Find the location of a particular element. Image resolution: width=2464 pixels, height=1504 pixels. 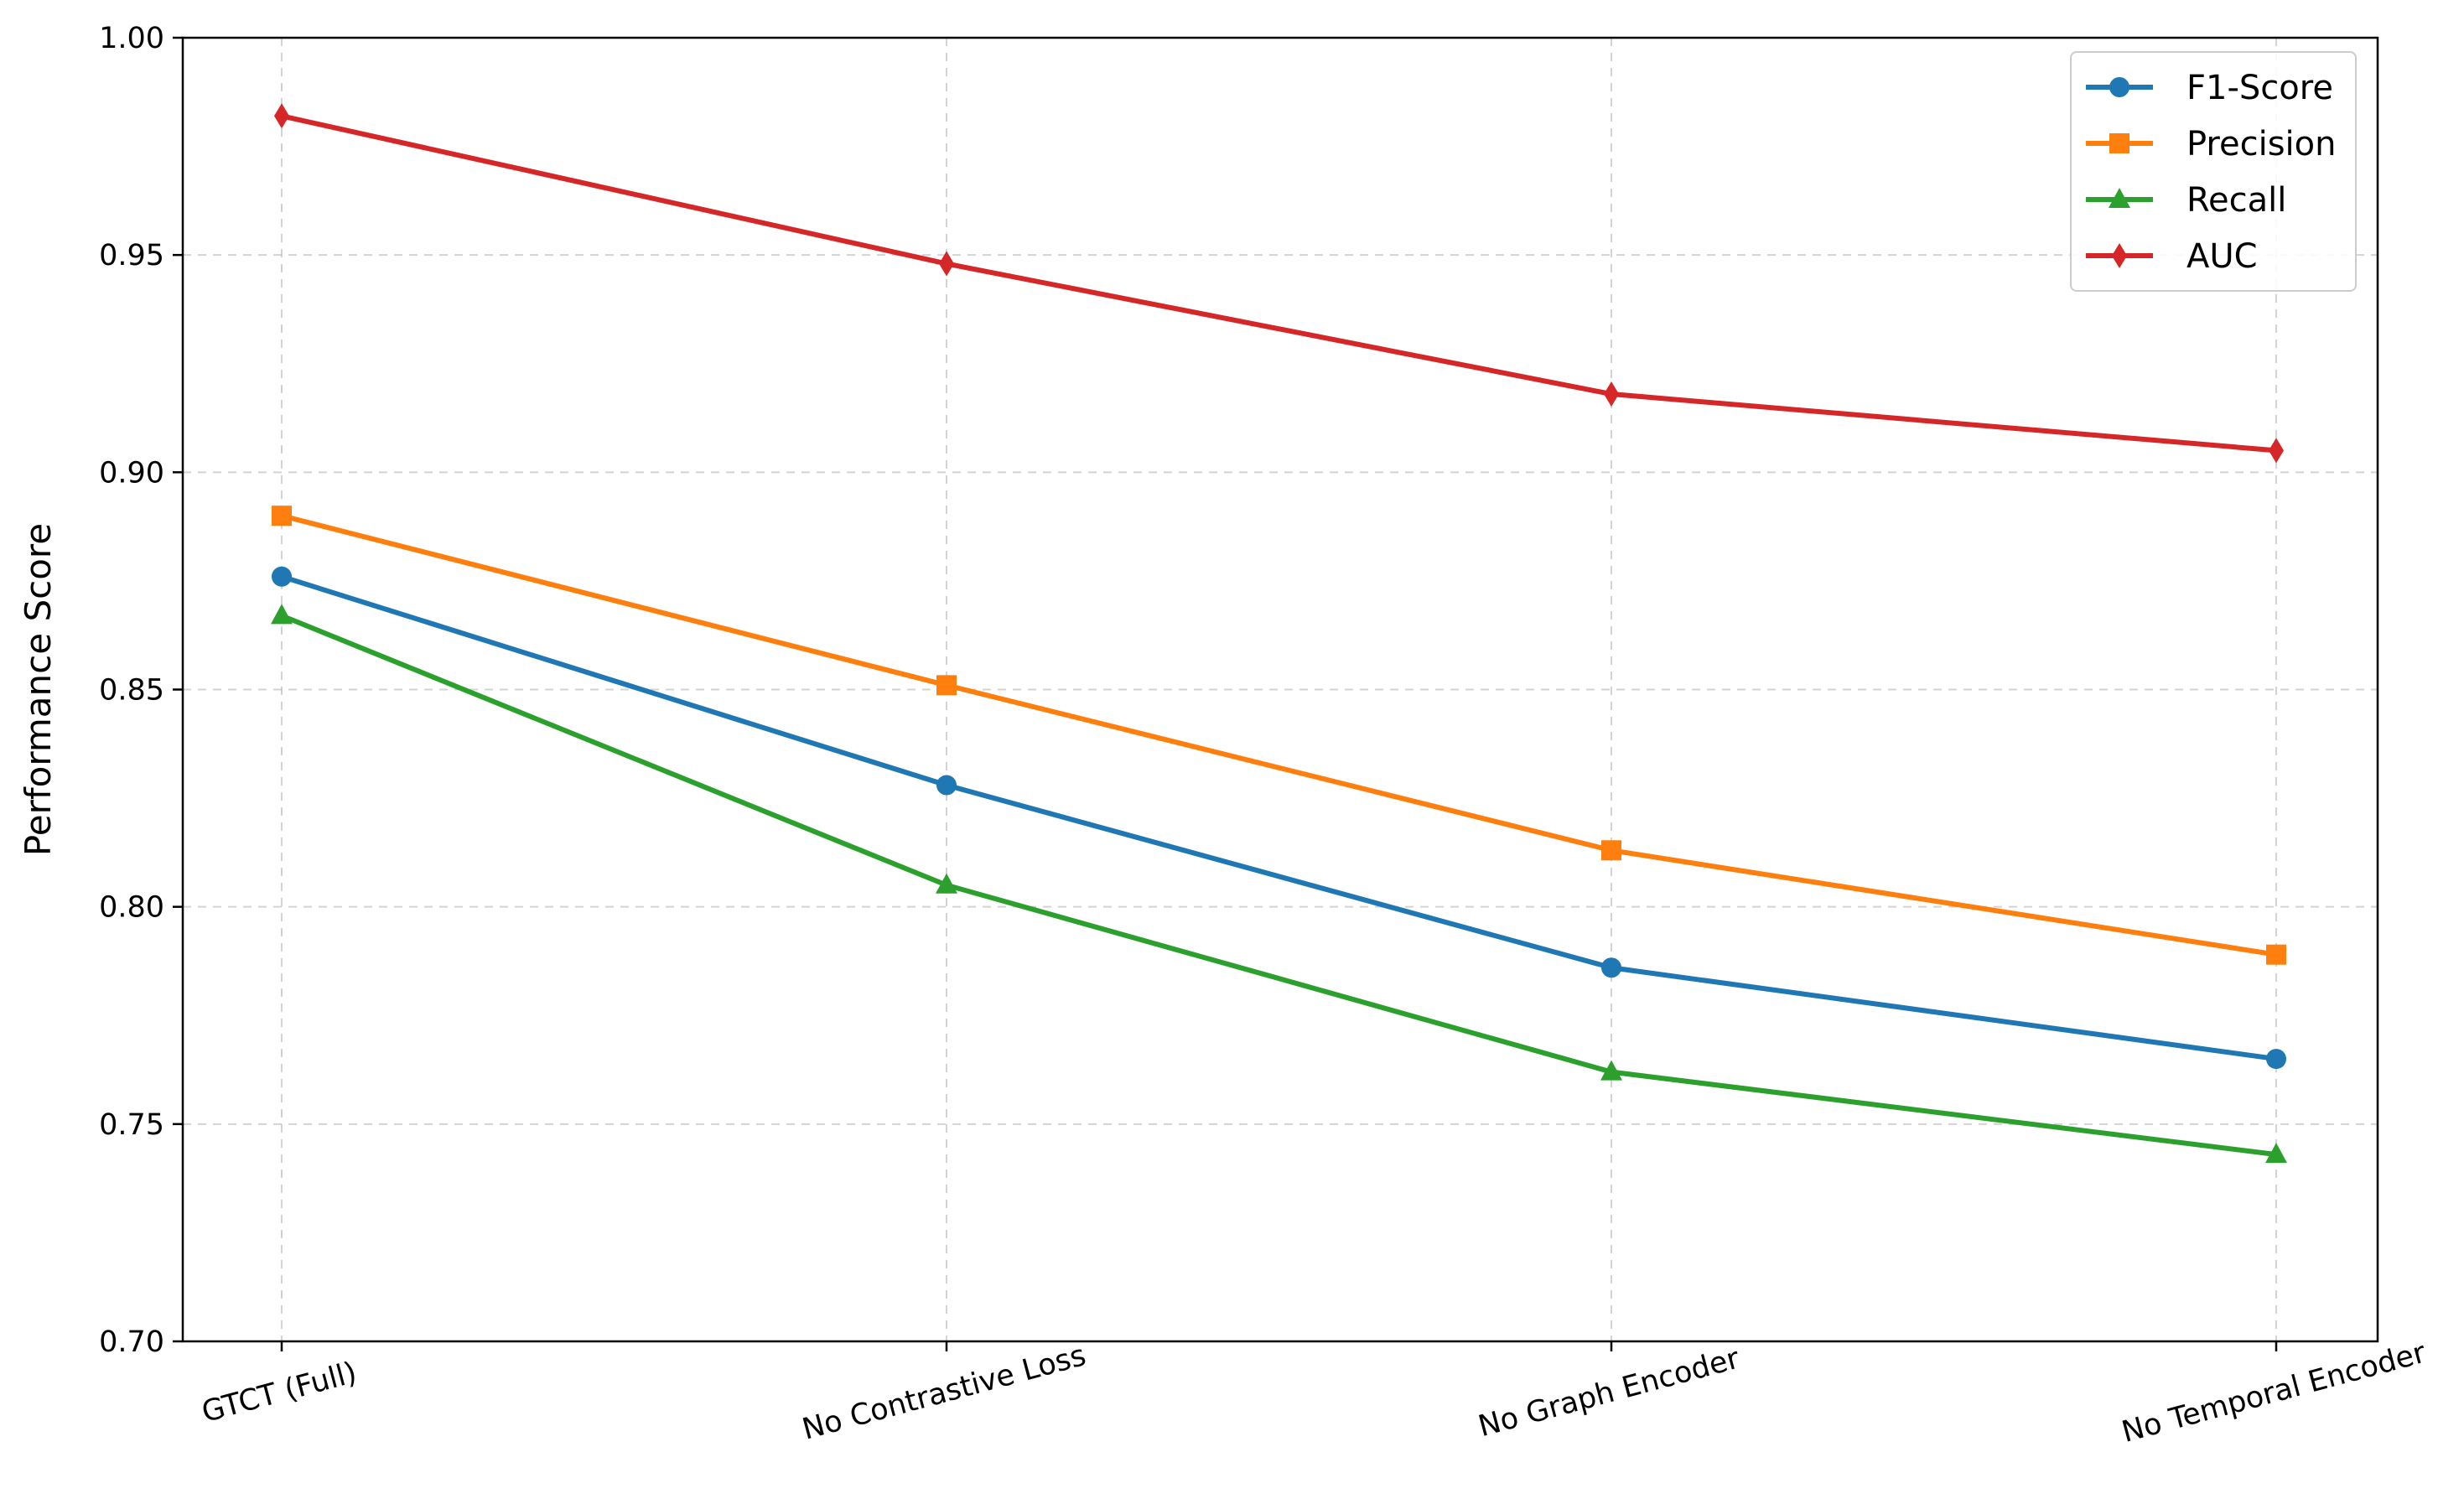

y-tick-label: 0.70 is located at coordinates (131, 1342).